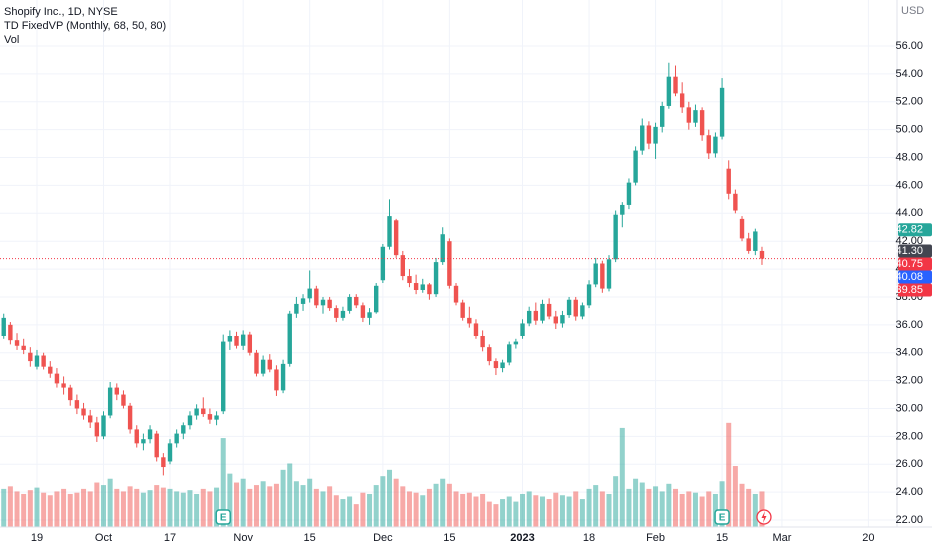 The image size is (932, 550). Describe the element at coordinates (909, 353) in the screenshot. I see `y-tick-label: 34.00` at that location.